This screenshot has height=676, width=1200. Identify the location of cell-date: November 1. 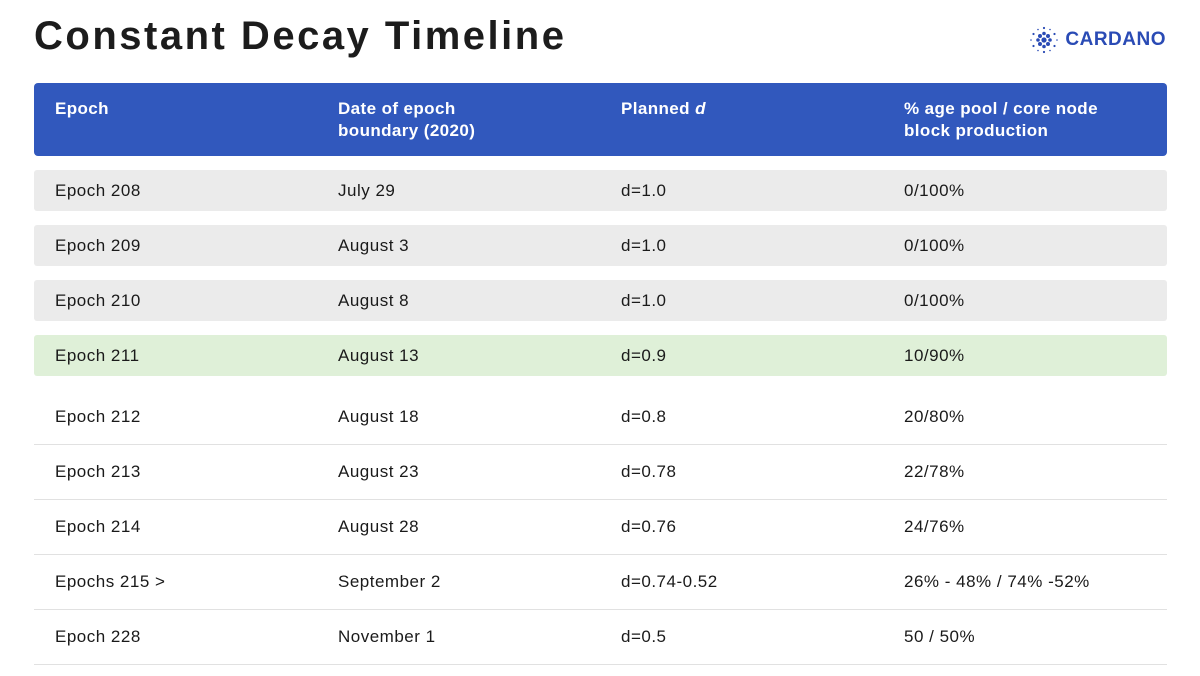
(387, 636).